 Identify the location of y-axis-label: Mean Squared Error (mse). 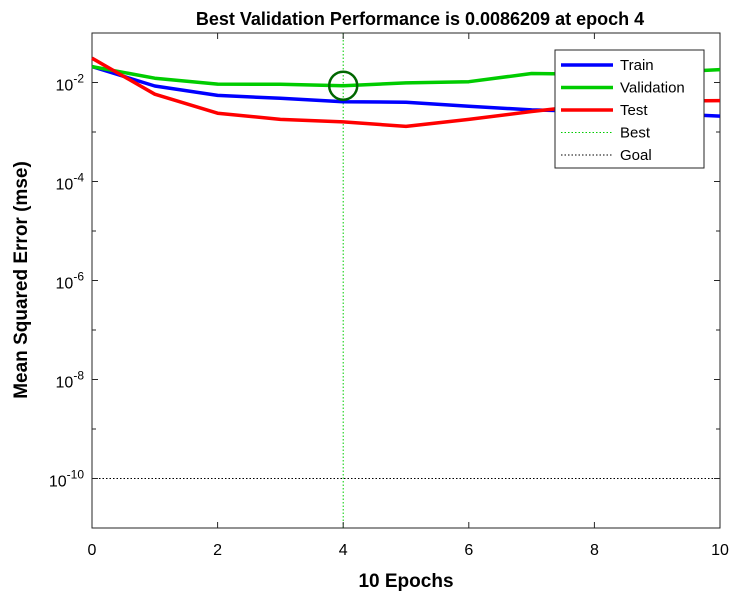
(21, 280).